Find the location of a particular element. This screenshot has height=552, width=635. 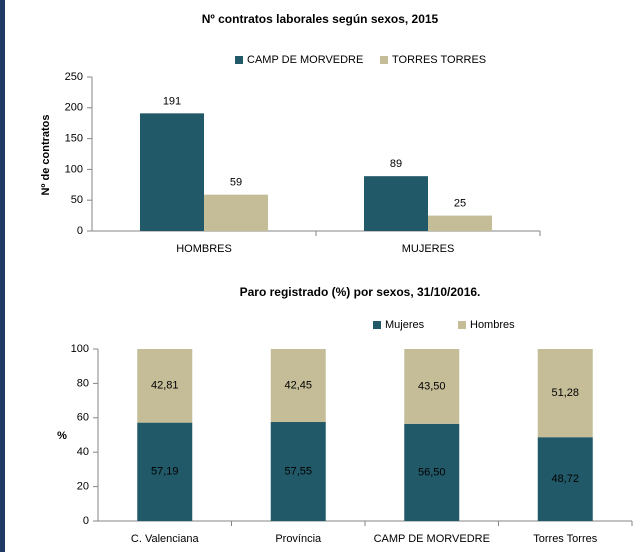

data-label: 57,19 is located at coordinates (165, 472).